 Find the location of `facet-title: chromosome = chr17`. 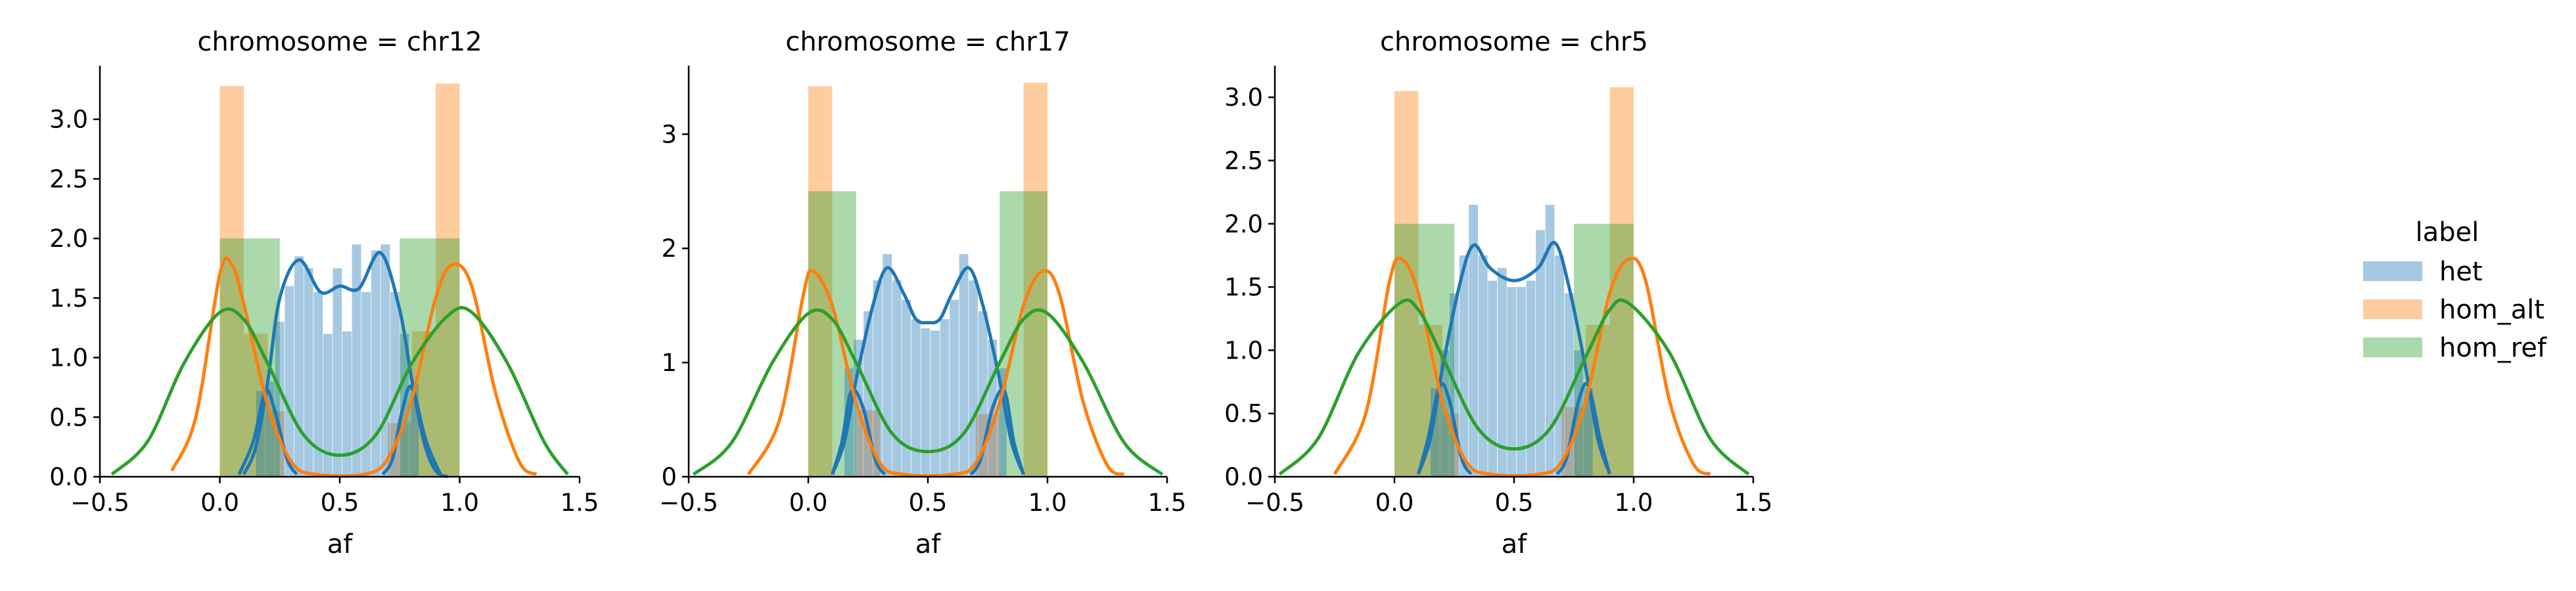

facet-title: chromosome = chr17 is located at coordinates (928, 42).